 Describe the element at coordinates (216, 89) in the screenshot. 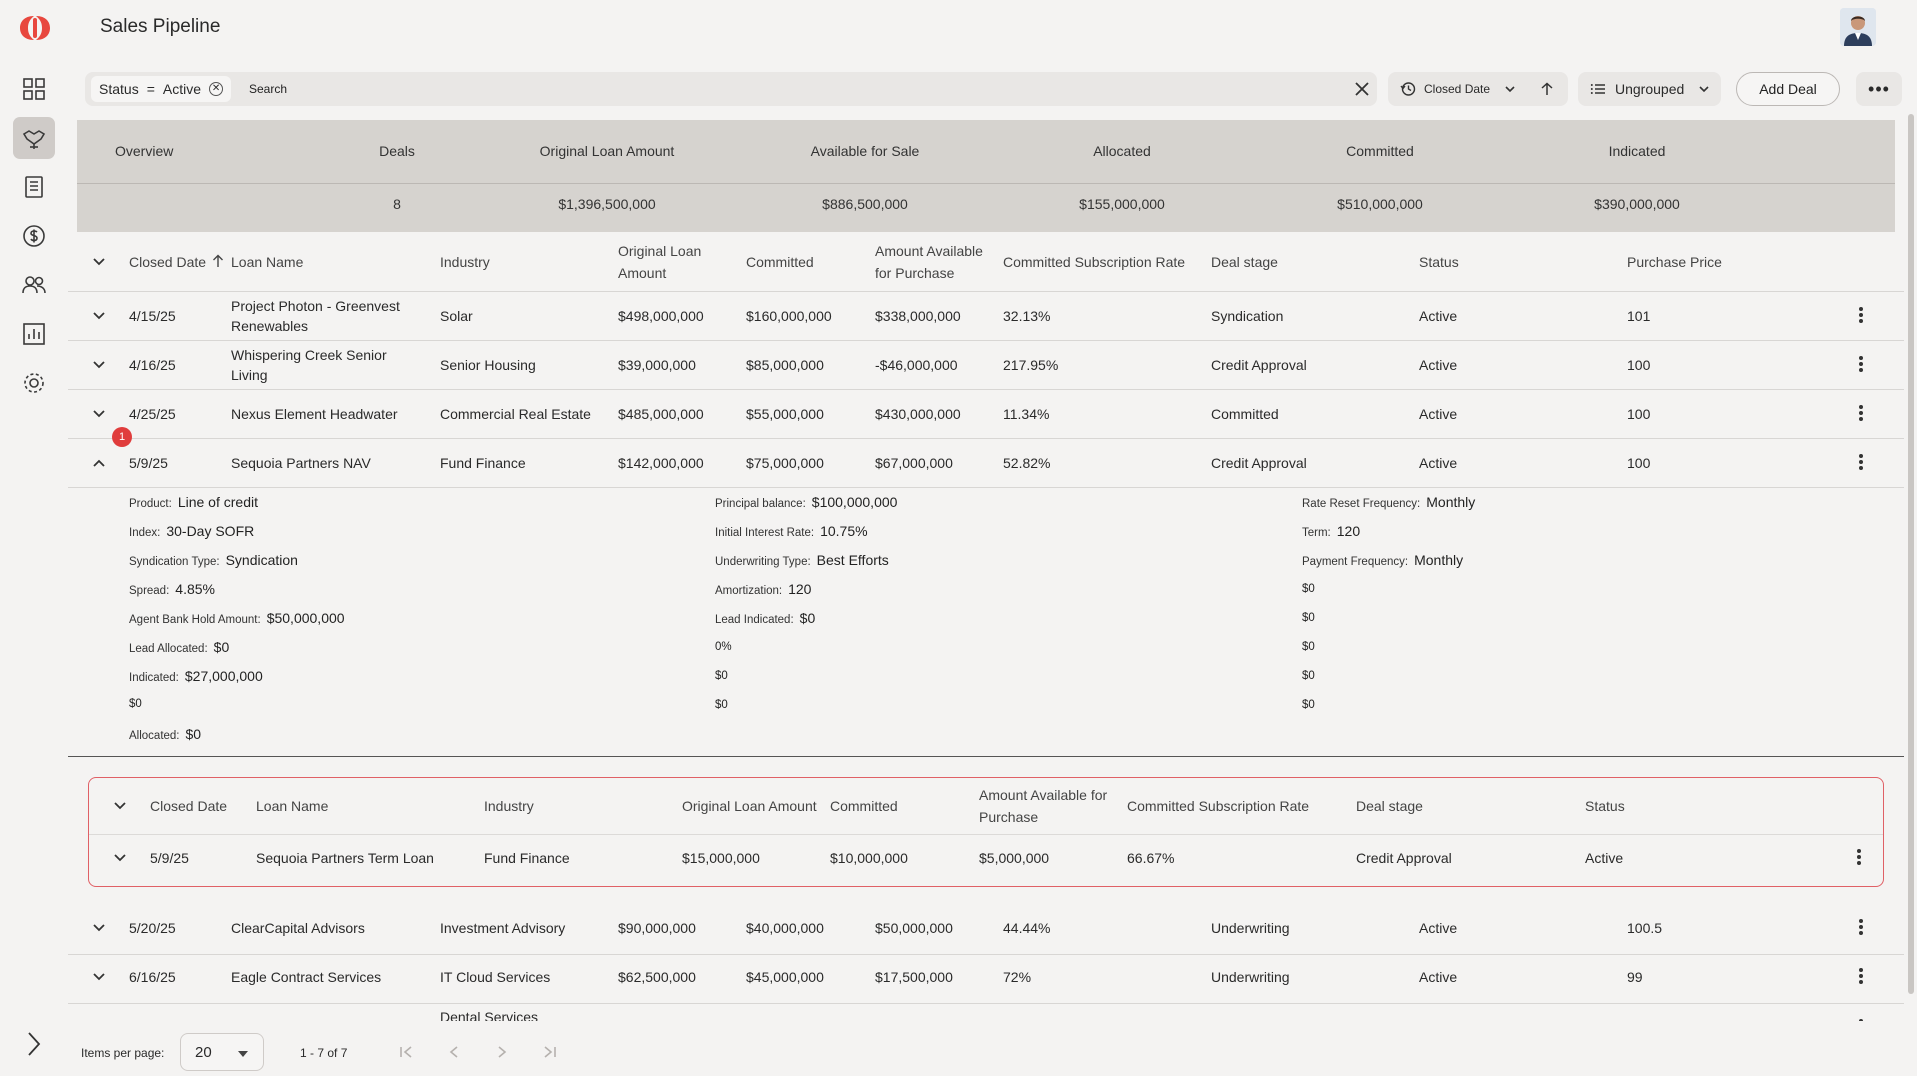

I see `remove-filter-icon: ✕` at that location.